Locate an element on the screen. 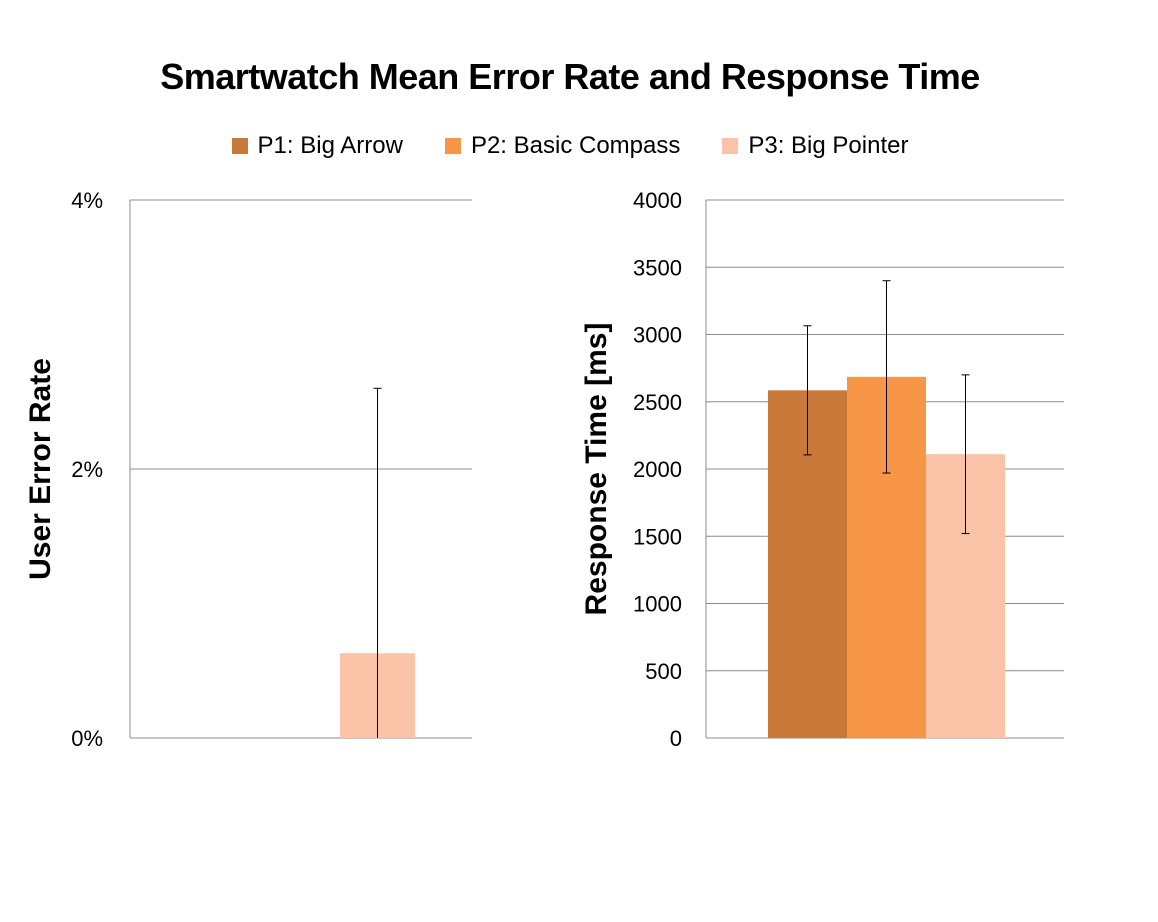 The height and width of the screenshot is (922, 1158). legend-label-p3: P3: Big Pointer is located at coordinates (828, 145).